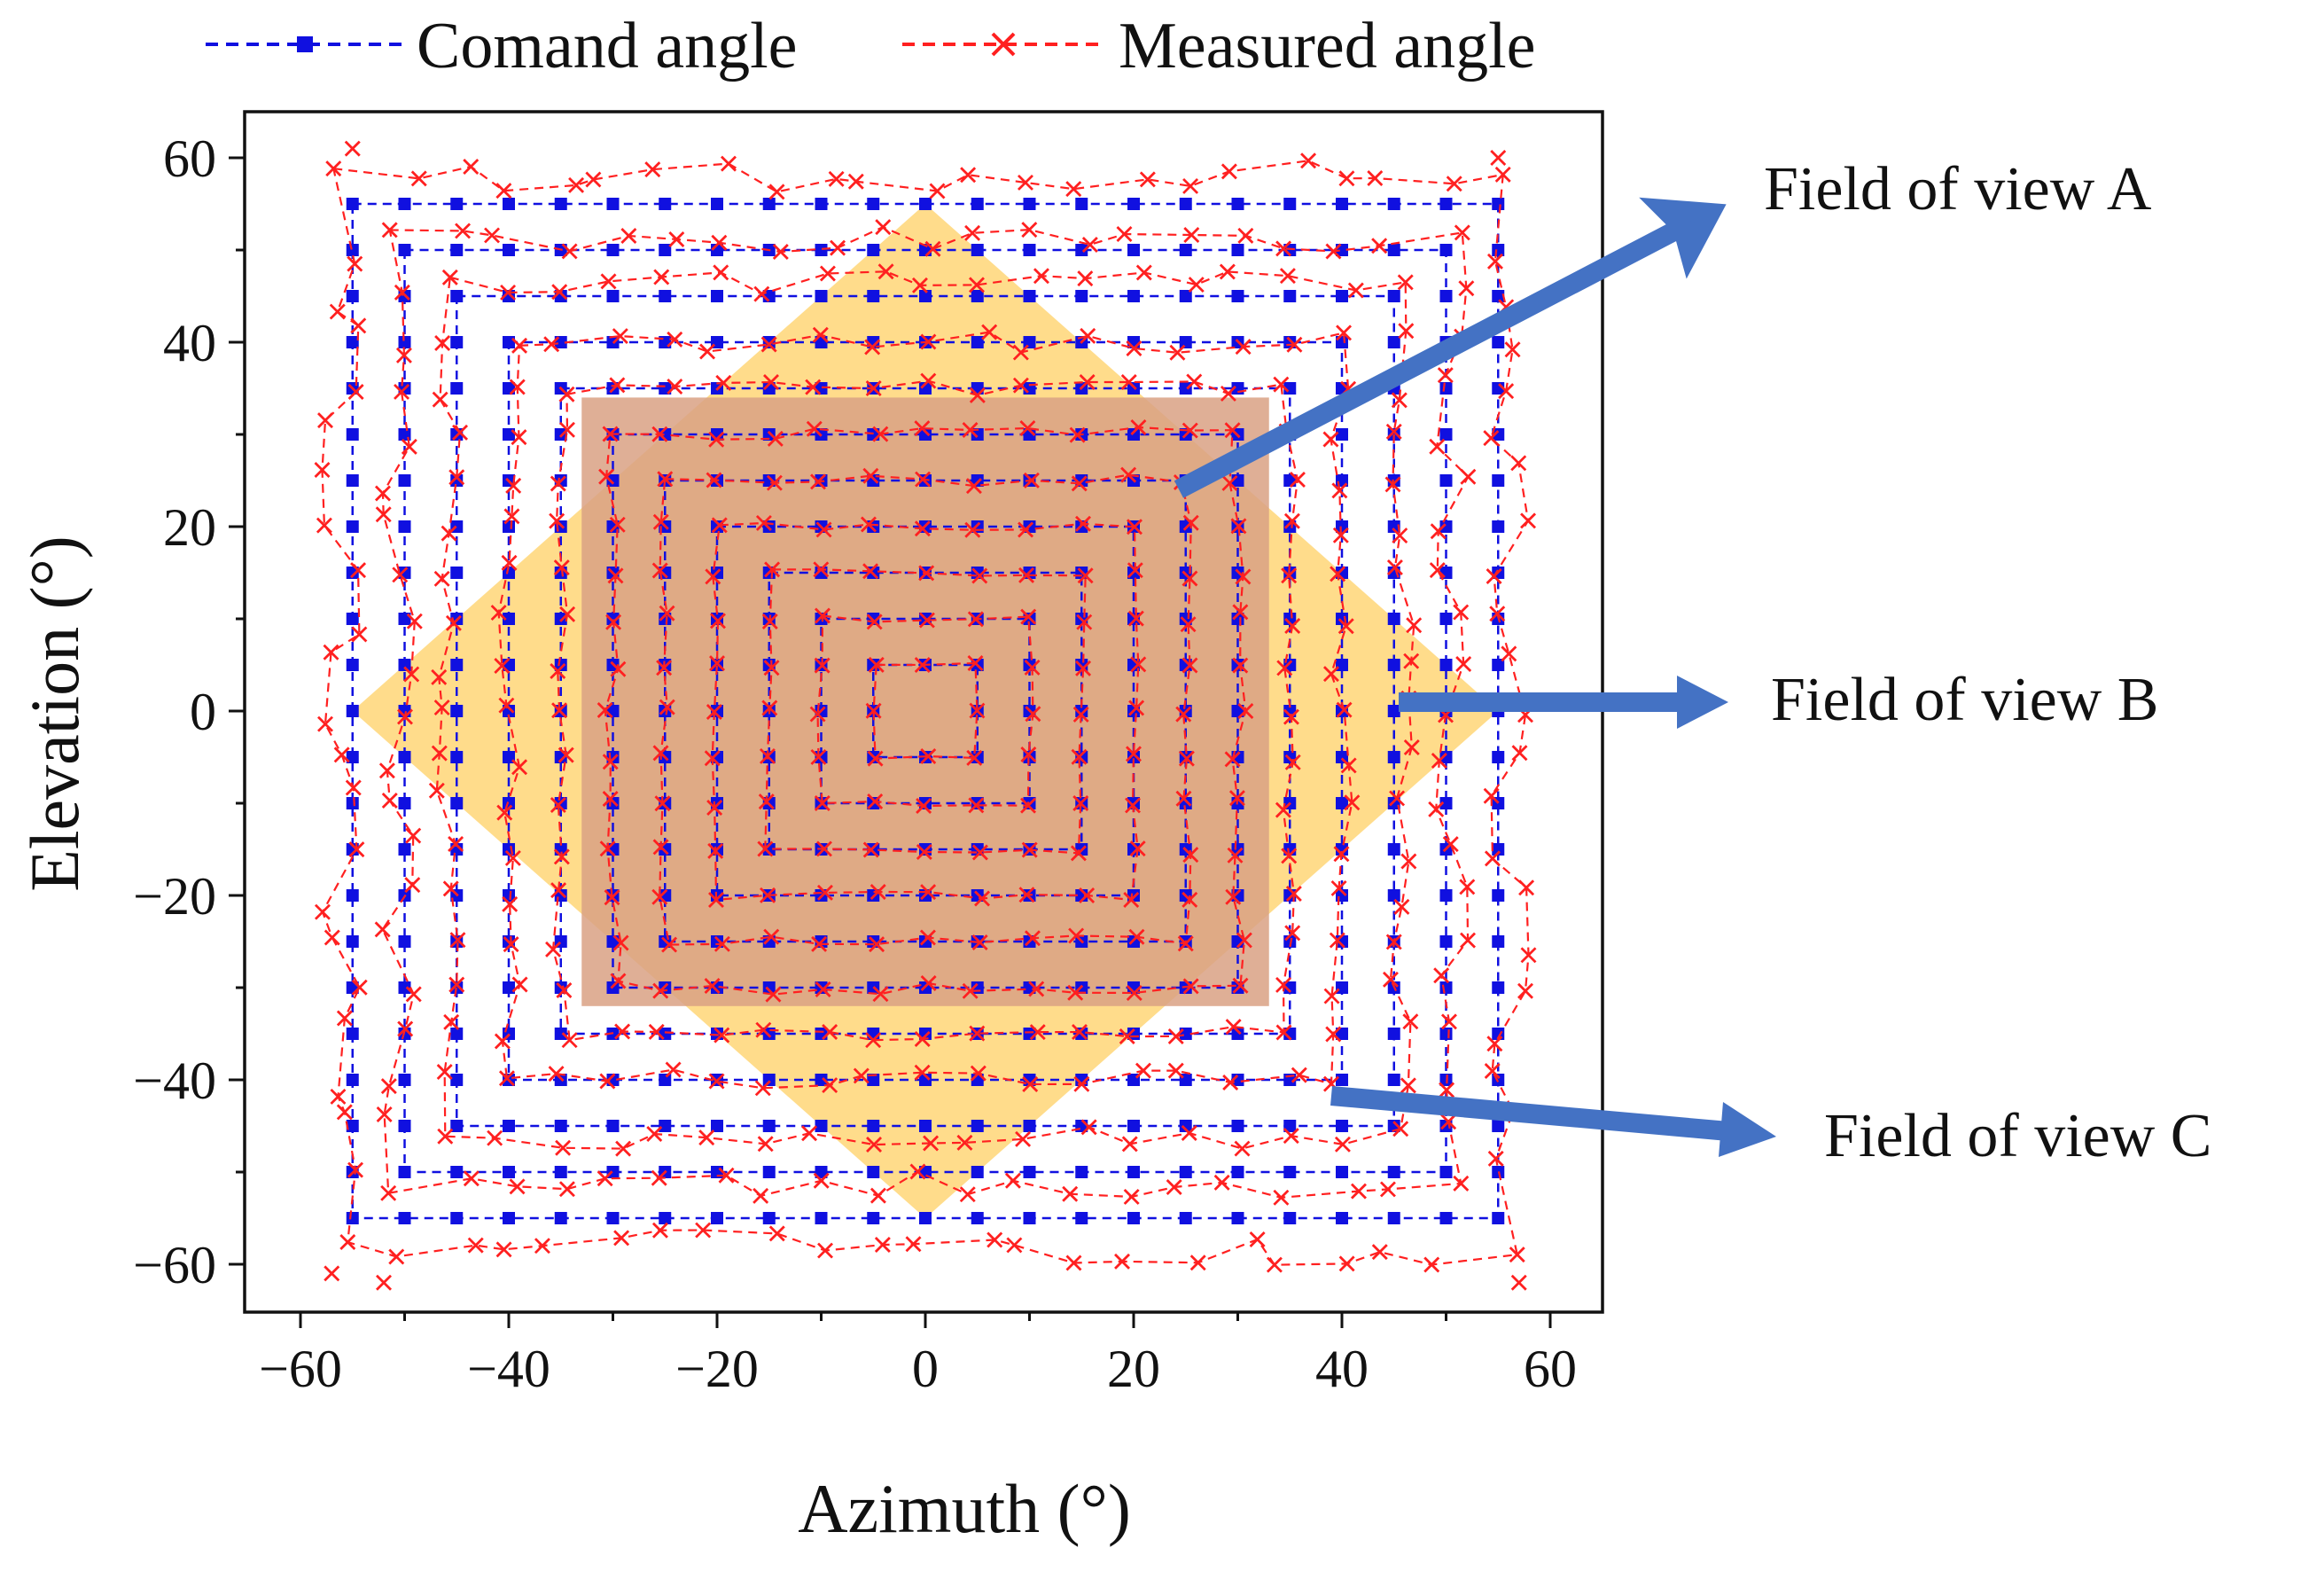  What do you see at coordinates (925, 1369) in the screenshot?
I see `x-tick-label: 0` at bounding box center [925, 1369].